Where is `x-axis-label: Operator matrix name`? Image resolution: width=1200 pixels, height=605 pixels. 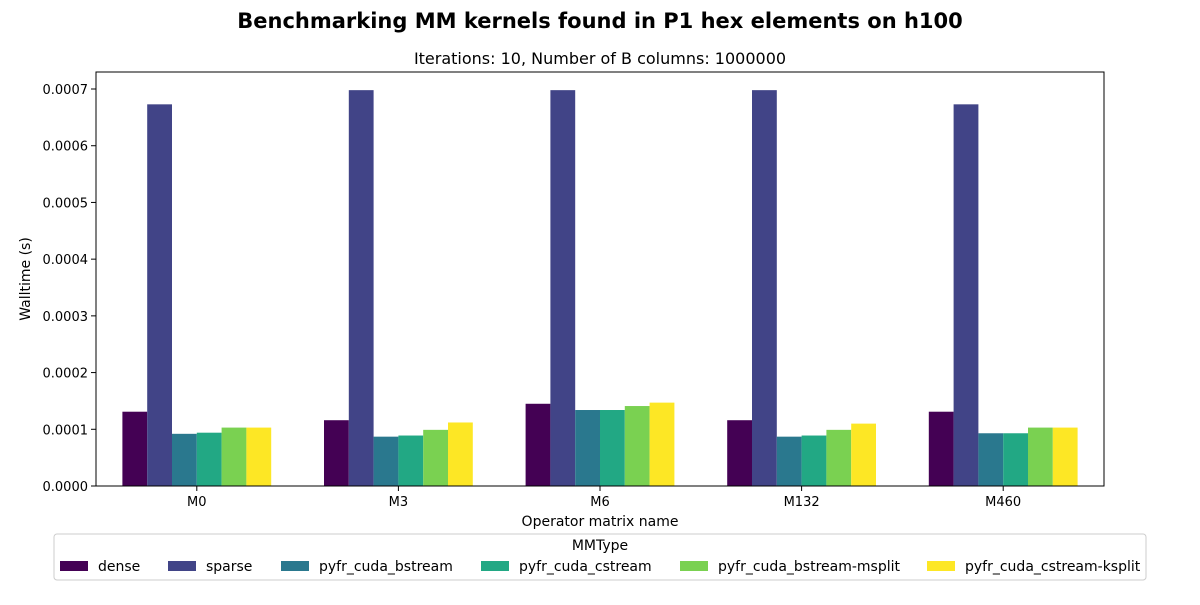 x-axis-label: Operator matrix name is located at coordinates (600, 522).